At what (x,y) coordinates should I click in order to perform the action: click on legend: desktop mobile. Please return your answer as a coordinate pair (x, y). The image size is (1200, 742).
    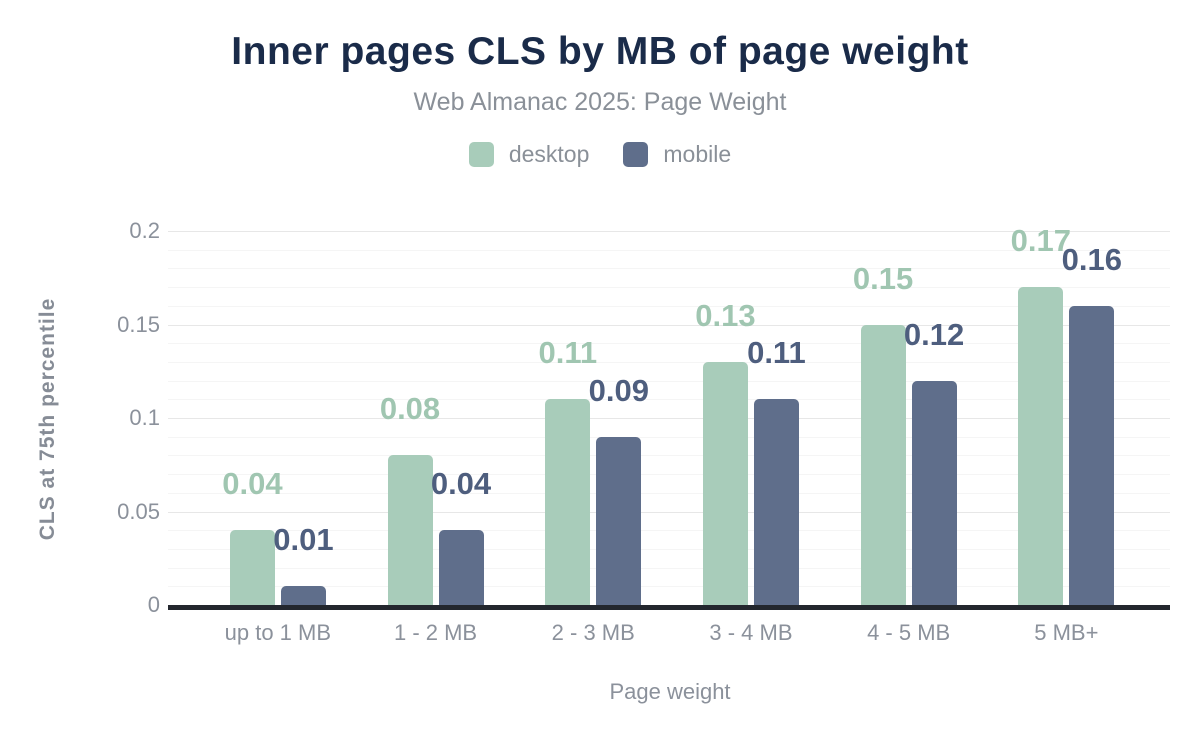
    Looking at the image, I should click on (600, 154).